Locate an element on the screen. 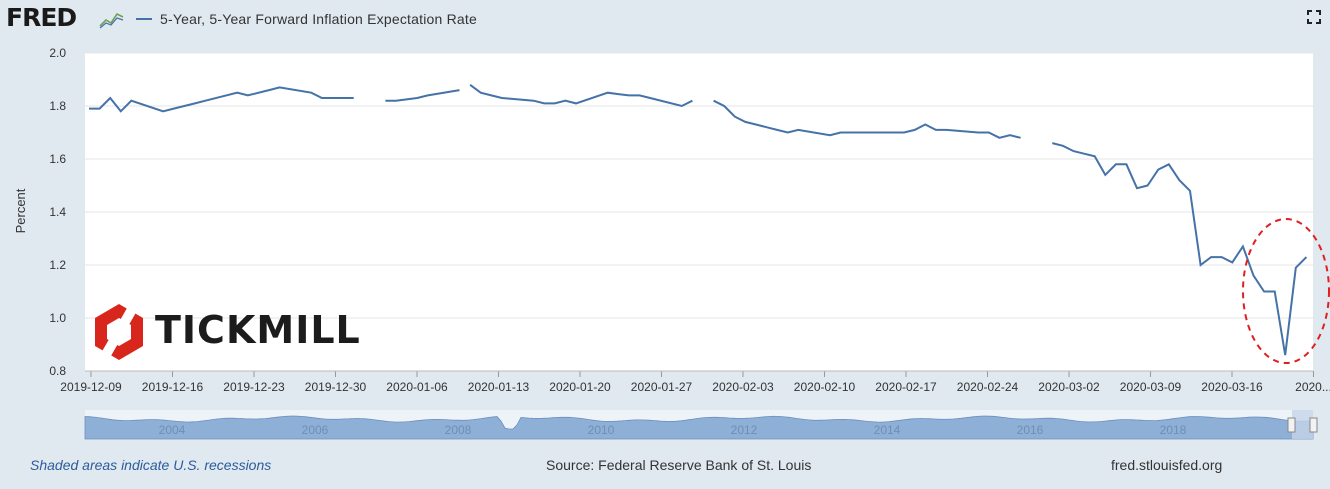 The image size is (1330, 489). x-tick-label: 2020-01-20 is located at coordinates (580, 387).